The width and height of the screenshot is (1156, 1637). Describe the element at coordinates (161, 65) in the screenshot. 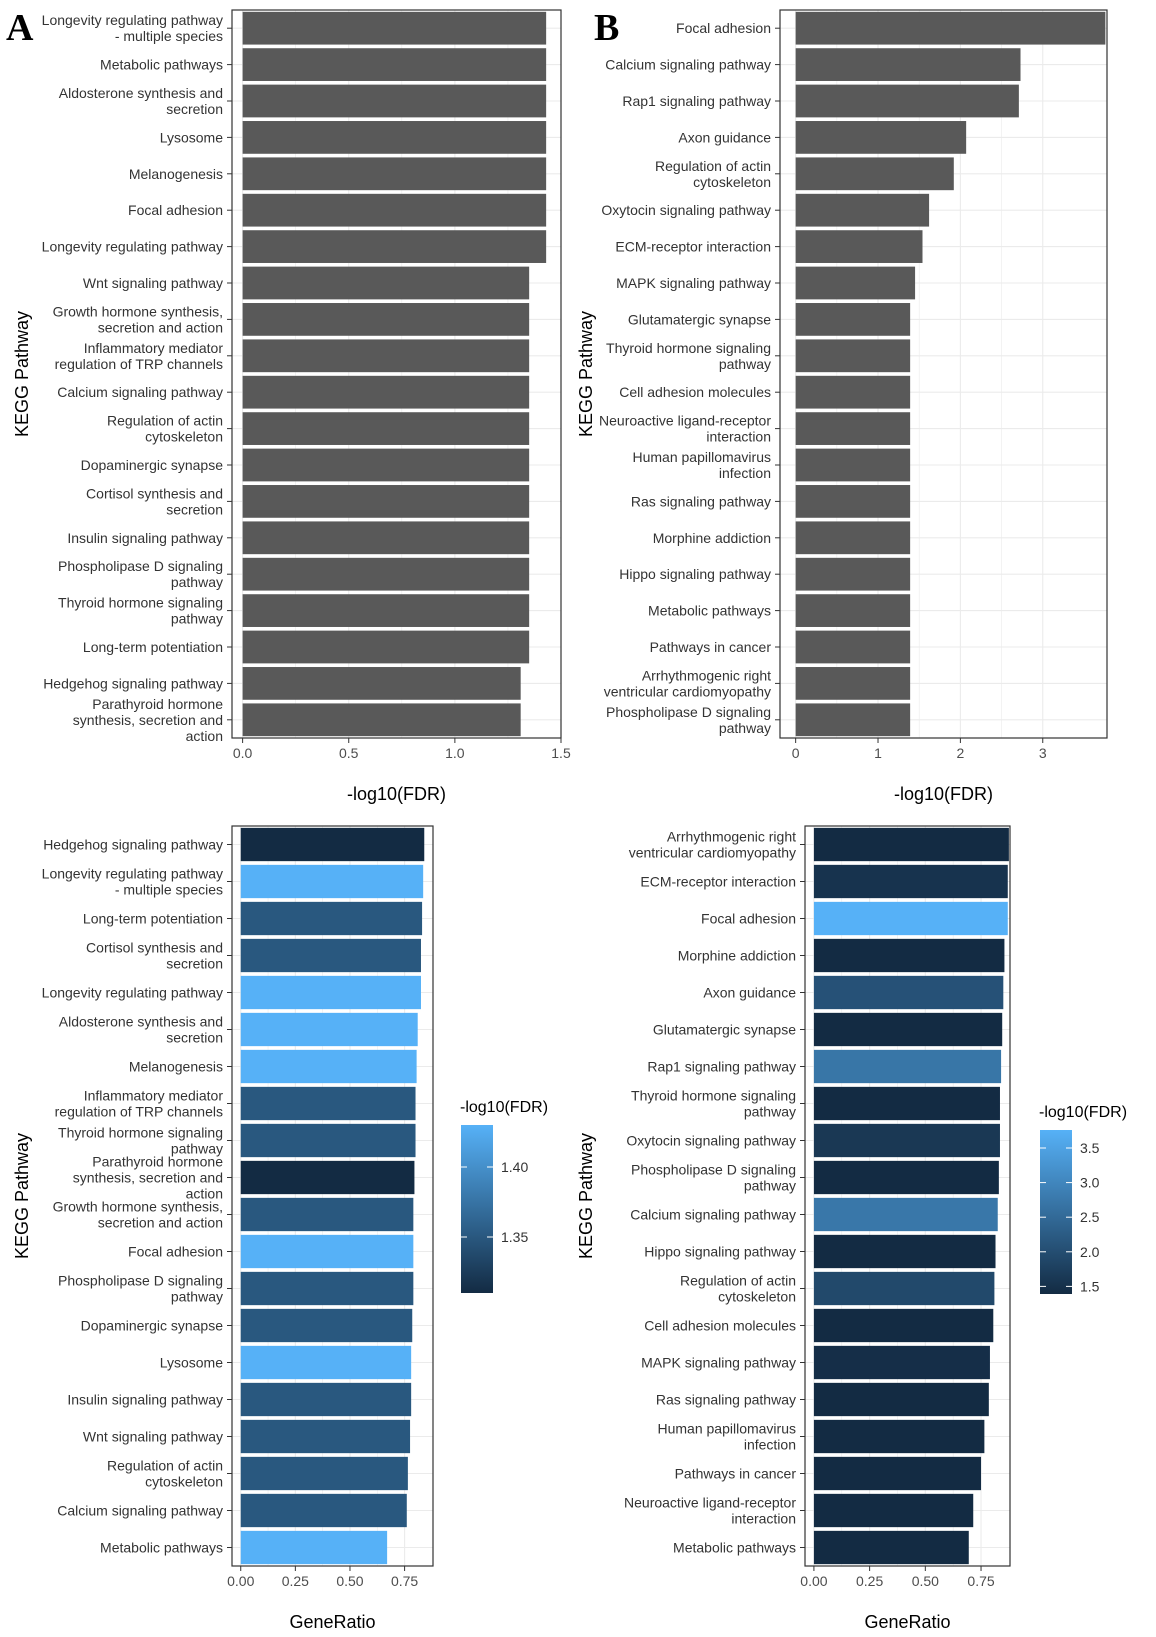

I see `y-tick-label: Metabolic pathways` at that location.